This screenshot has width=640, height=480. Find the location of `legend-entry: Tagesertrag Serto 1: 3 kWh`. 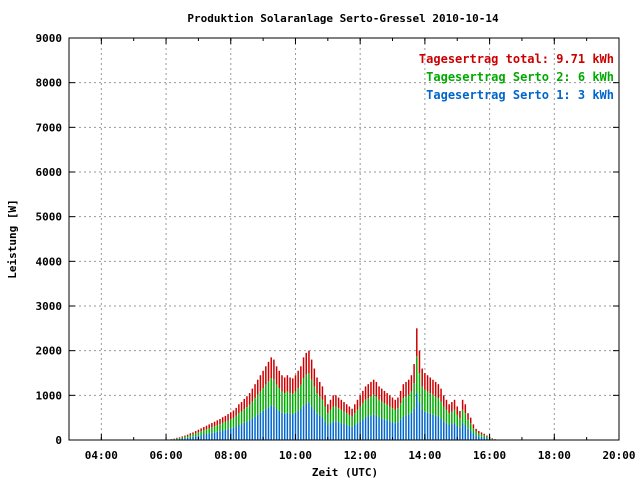

legend-entry: Tagesertrag Serto 1: 3 kWh is located at coordinates (520, 95).